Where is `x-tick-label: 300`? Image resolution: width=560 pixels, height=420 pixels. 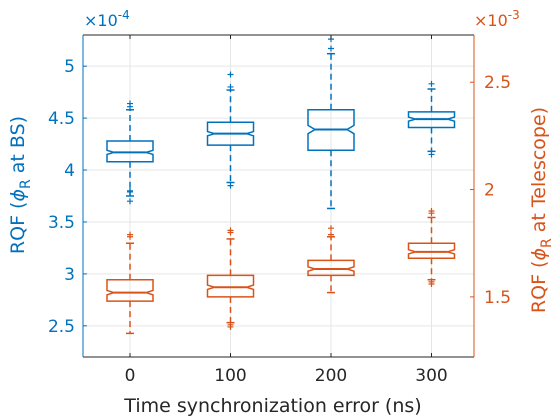 x-tick-label: 300 is located at coordinates (431, 376).